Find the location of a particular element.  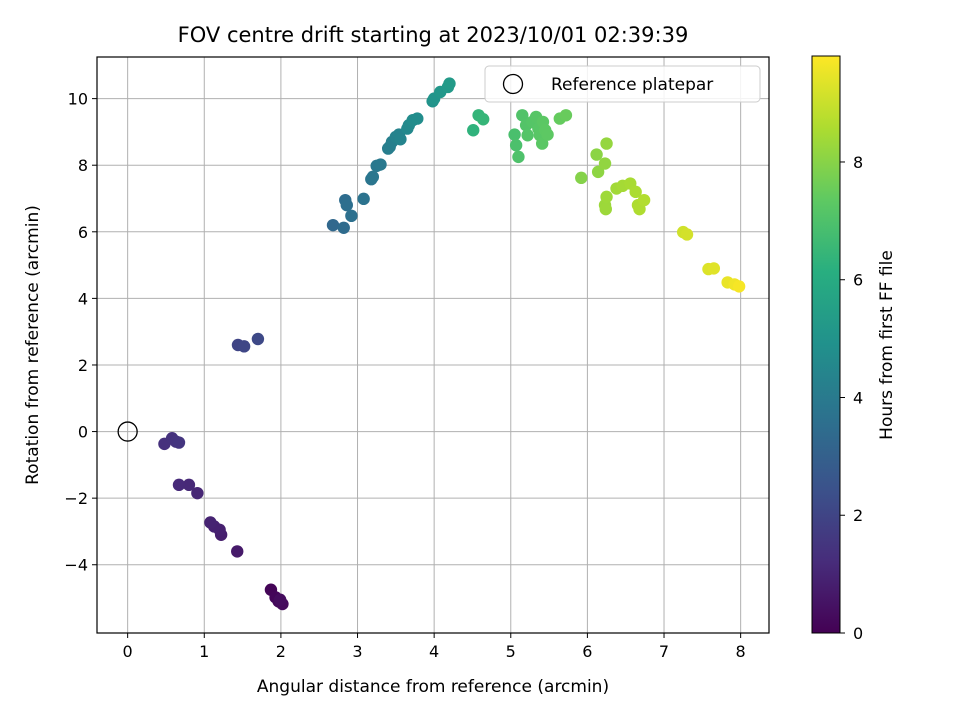

x-tick-label: 2 is located at coordinates (281, 651).